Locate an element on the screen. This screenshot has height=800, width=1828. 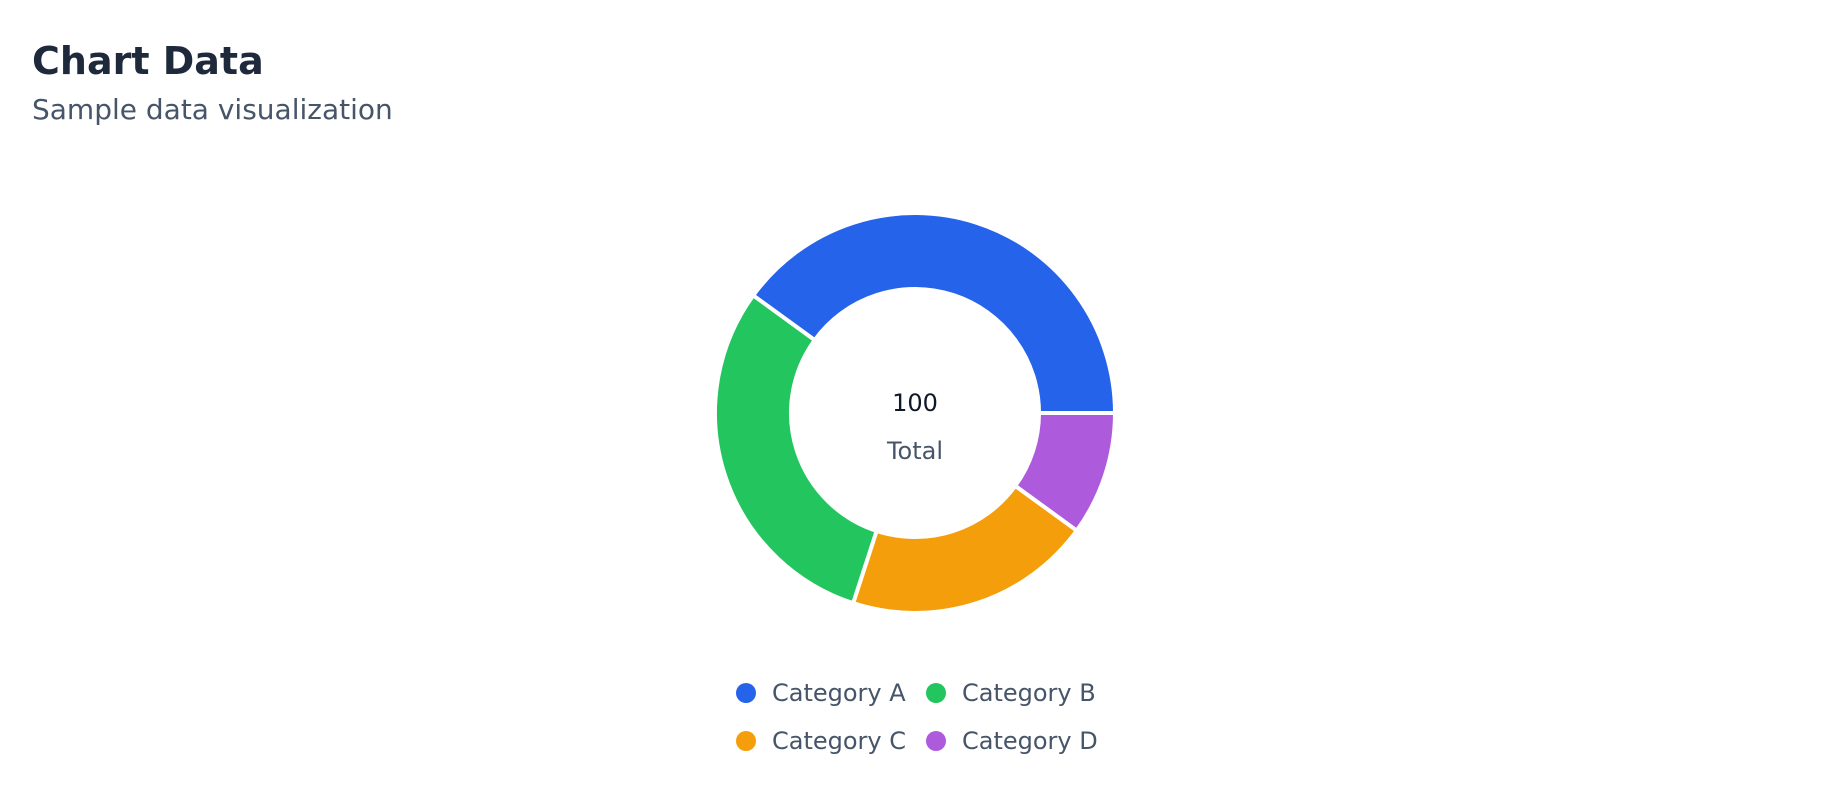
donut-slice-category-a is located at coordinates (934, 313).